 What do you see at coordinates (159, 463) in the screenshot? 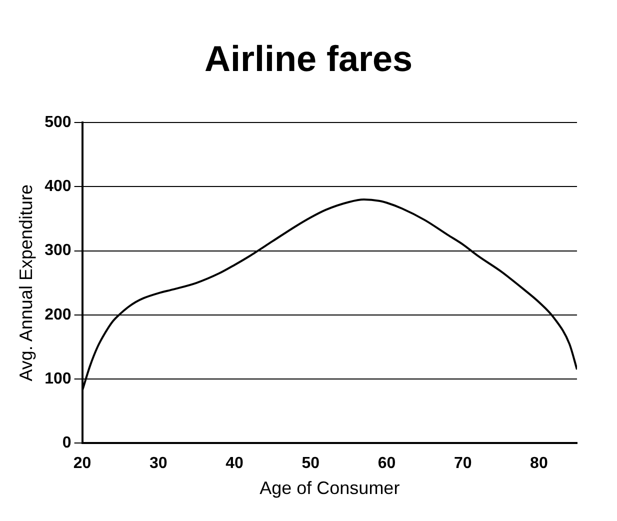
I see `x-tick-label: 30` at bounding box center [159, 463].